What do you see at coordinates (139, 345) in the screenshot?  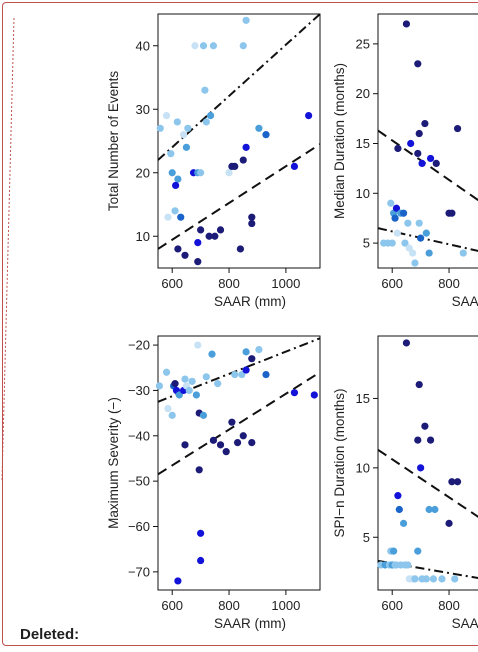 I see `y-tick-label: −20` at bounding box center [139, 345].